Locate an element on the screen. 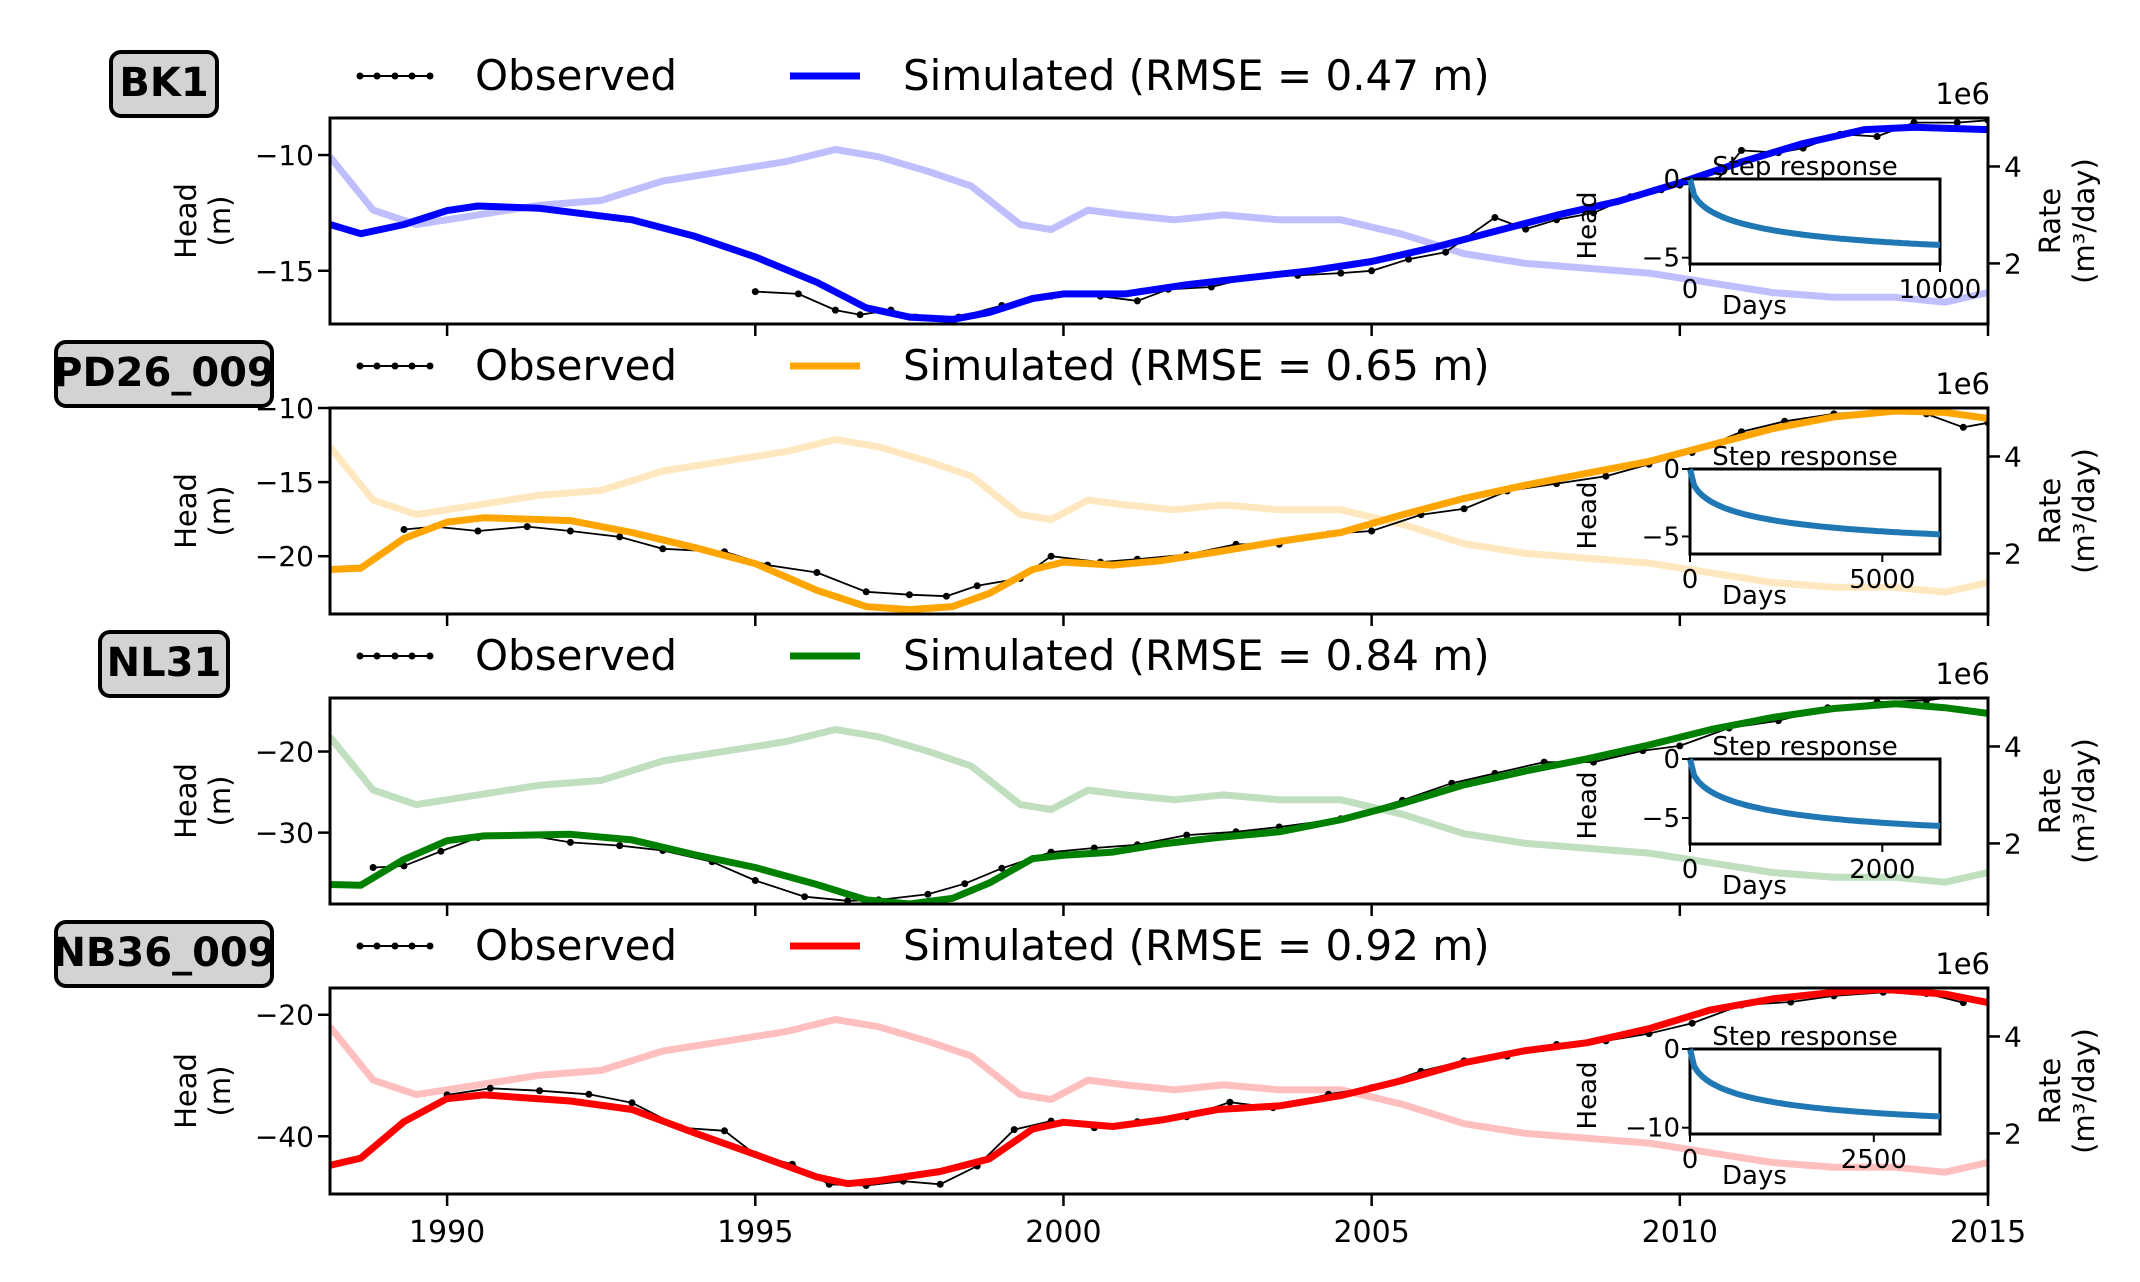 This screenshot has width=2140, height=1282. y-tick-label: −20 is located at coordinates (284, 1015).